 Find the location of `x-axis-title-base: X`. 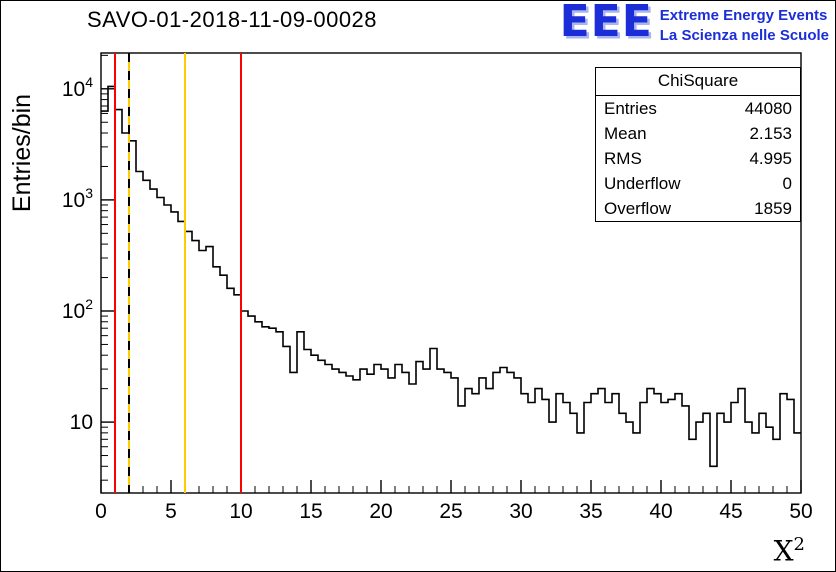

x-axis-title-base: X is located at coordinates (783, 550).